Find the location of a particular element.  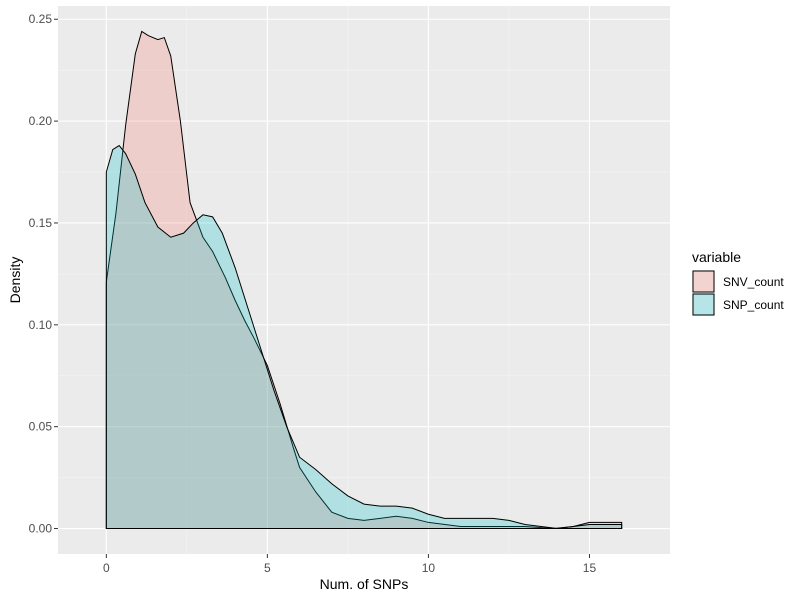

y-tick-label: 0.00 is located at coordinates (41, 529).